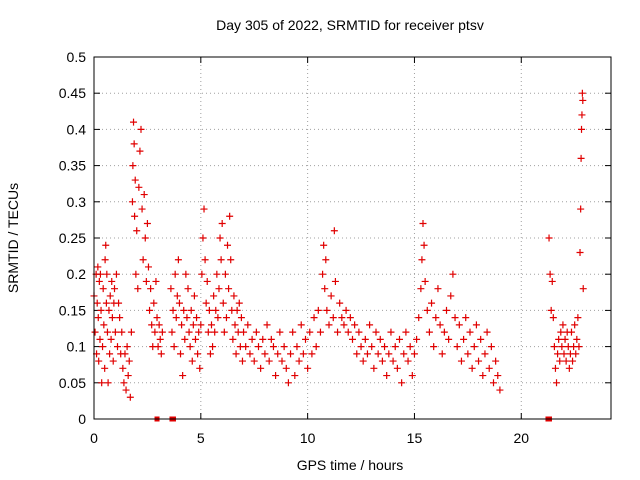 This screenshot has width=640, height=480. What do you see at coordinates (72, 93) in the screenshot?
I see `y-tick-label: 0.45` at bounding box center [72, 93].